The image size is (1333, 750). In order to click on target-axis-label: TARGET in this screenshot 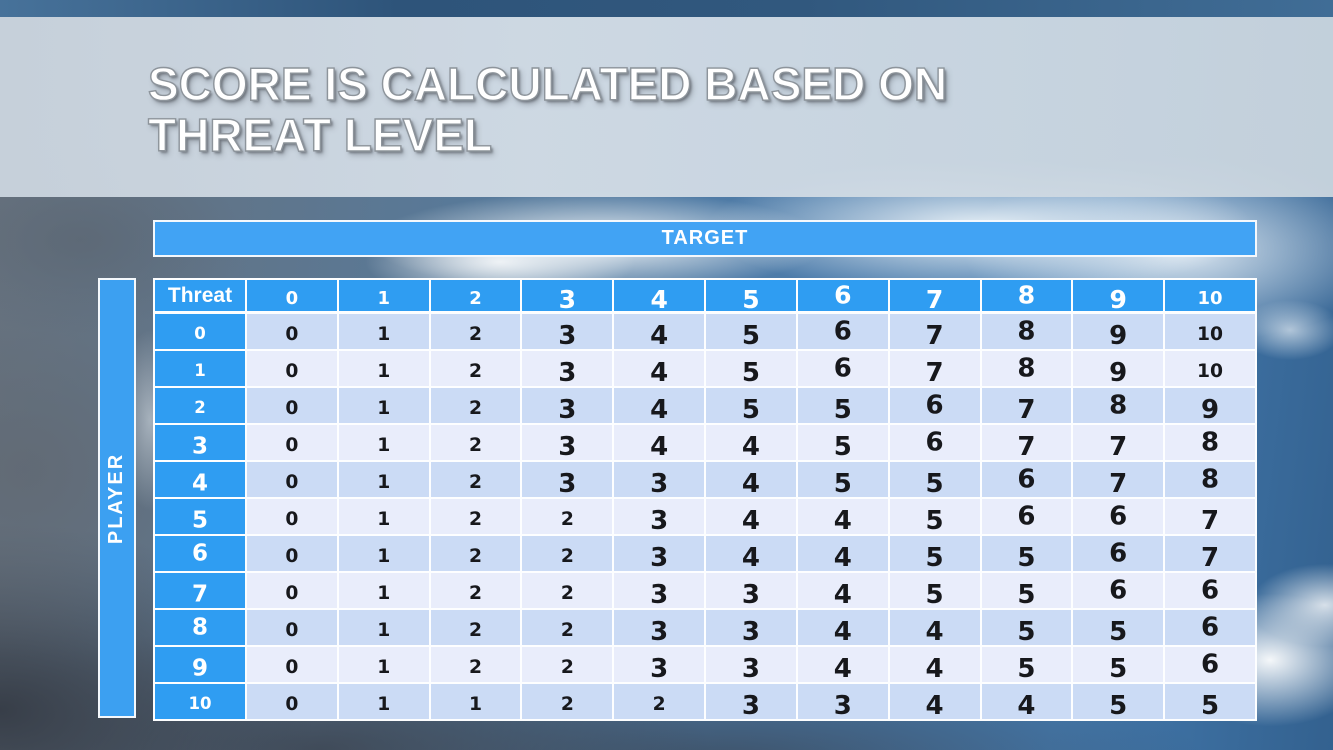, I will do `click(705, 238)`.